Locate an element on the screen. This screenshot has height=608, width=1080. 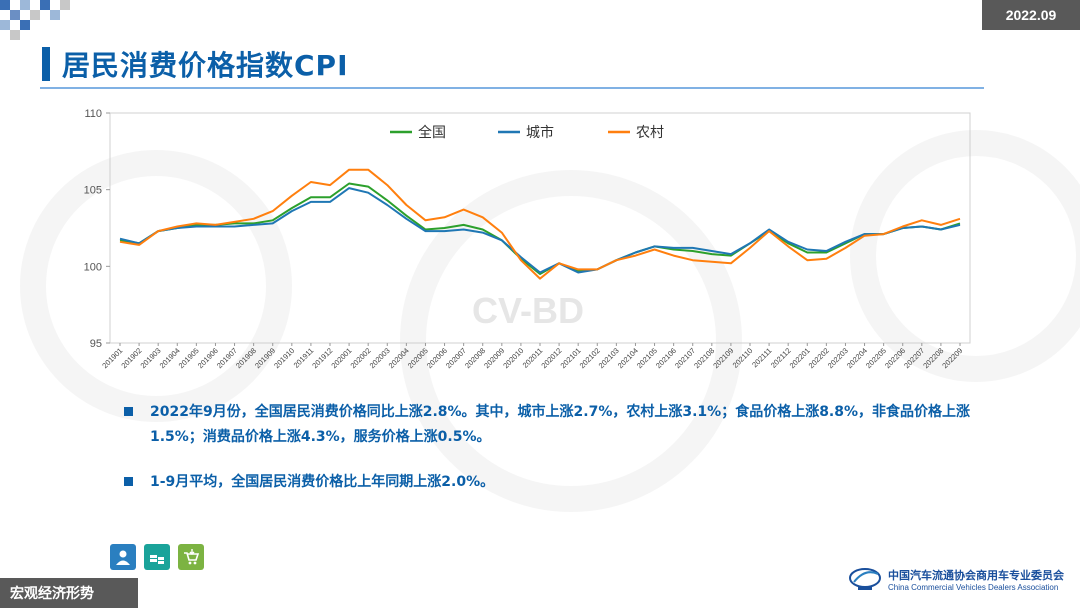
legend-label: 农村 is located at coordinates (650, 133).